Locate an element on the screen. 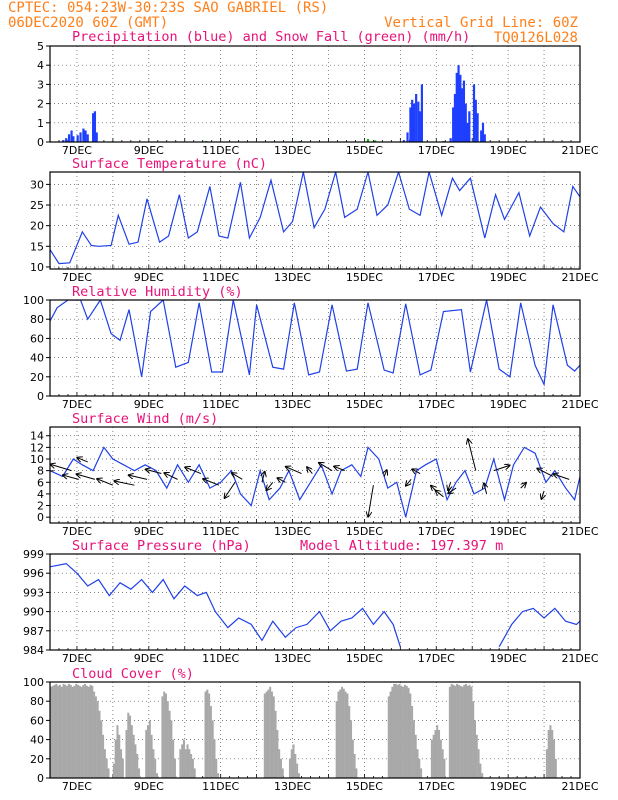 The height and width of the screenshot is (800, 618). pressure-ytick-label: 996 is located at coordinates (33, 573).